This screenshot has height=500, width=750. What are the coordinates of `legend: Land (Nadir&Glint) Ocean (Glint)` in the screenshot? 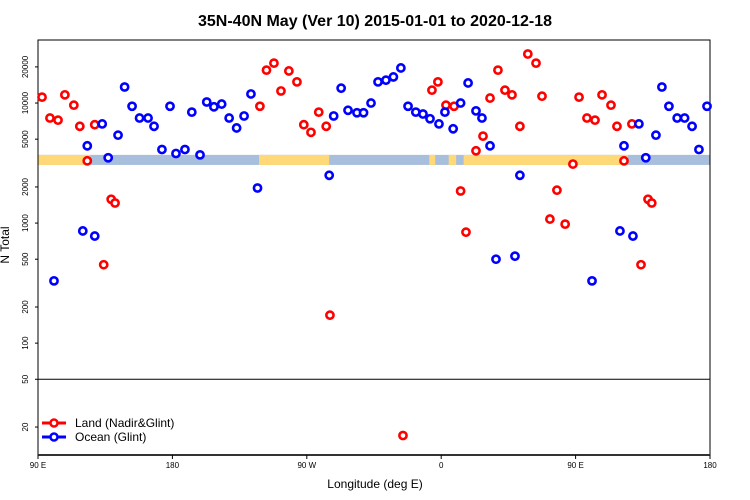 It's located at (108, 430).